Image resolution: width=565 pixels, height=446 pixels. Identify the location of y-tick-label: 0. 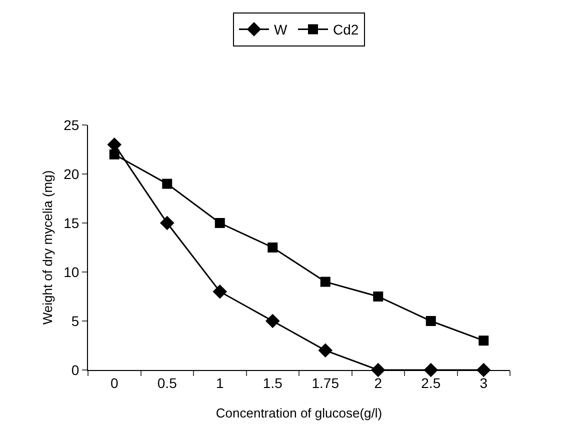
(75, 370).